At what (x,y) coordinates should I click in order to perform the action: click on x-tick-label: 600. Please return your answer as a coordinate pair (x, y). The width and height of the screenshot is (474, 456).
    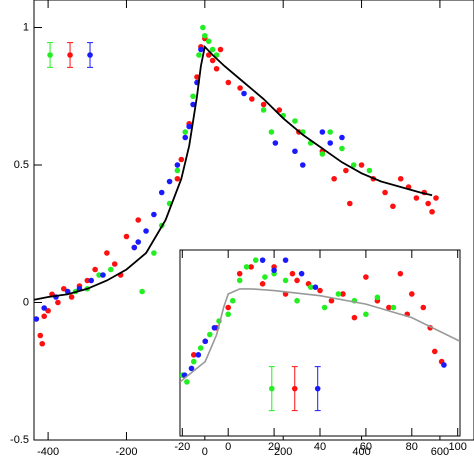
    Looking at the image, I should click on (440, 451).